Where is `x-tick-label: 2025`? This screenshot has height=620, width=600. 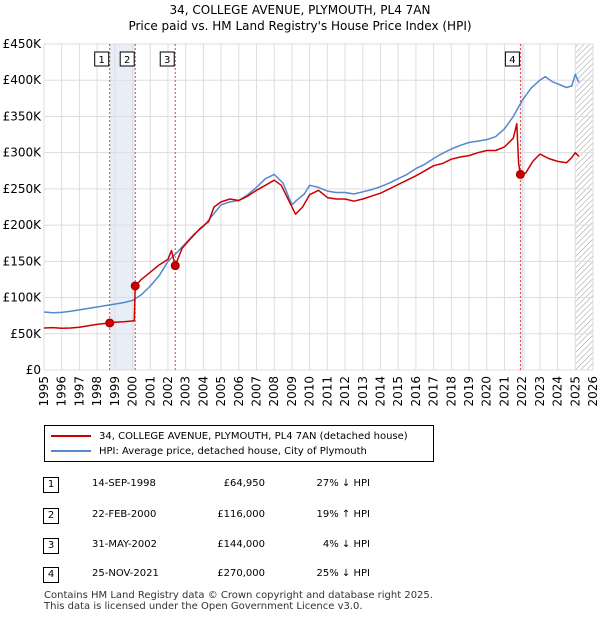
x-tick-label: 2025 is located at coordinates (575, 391).